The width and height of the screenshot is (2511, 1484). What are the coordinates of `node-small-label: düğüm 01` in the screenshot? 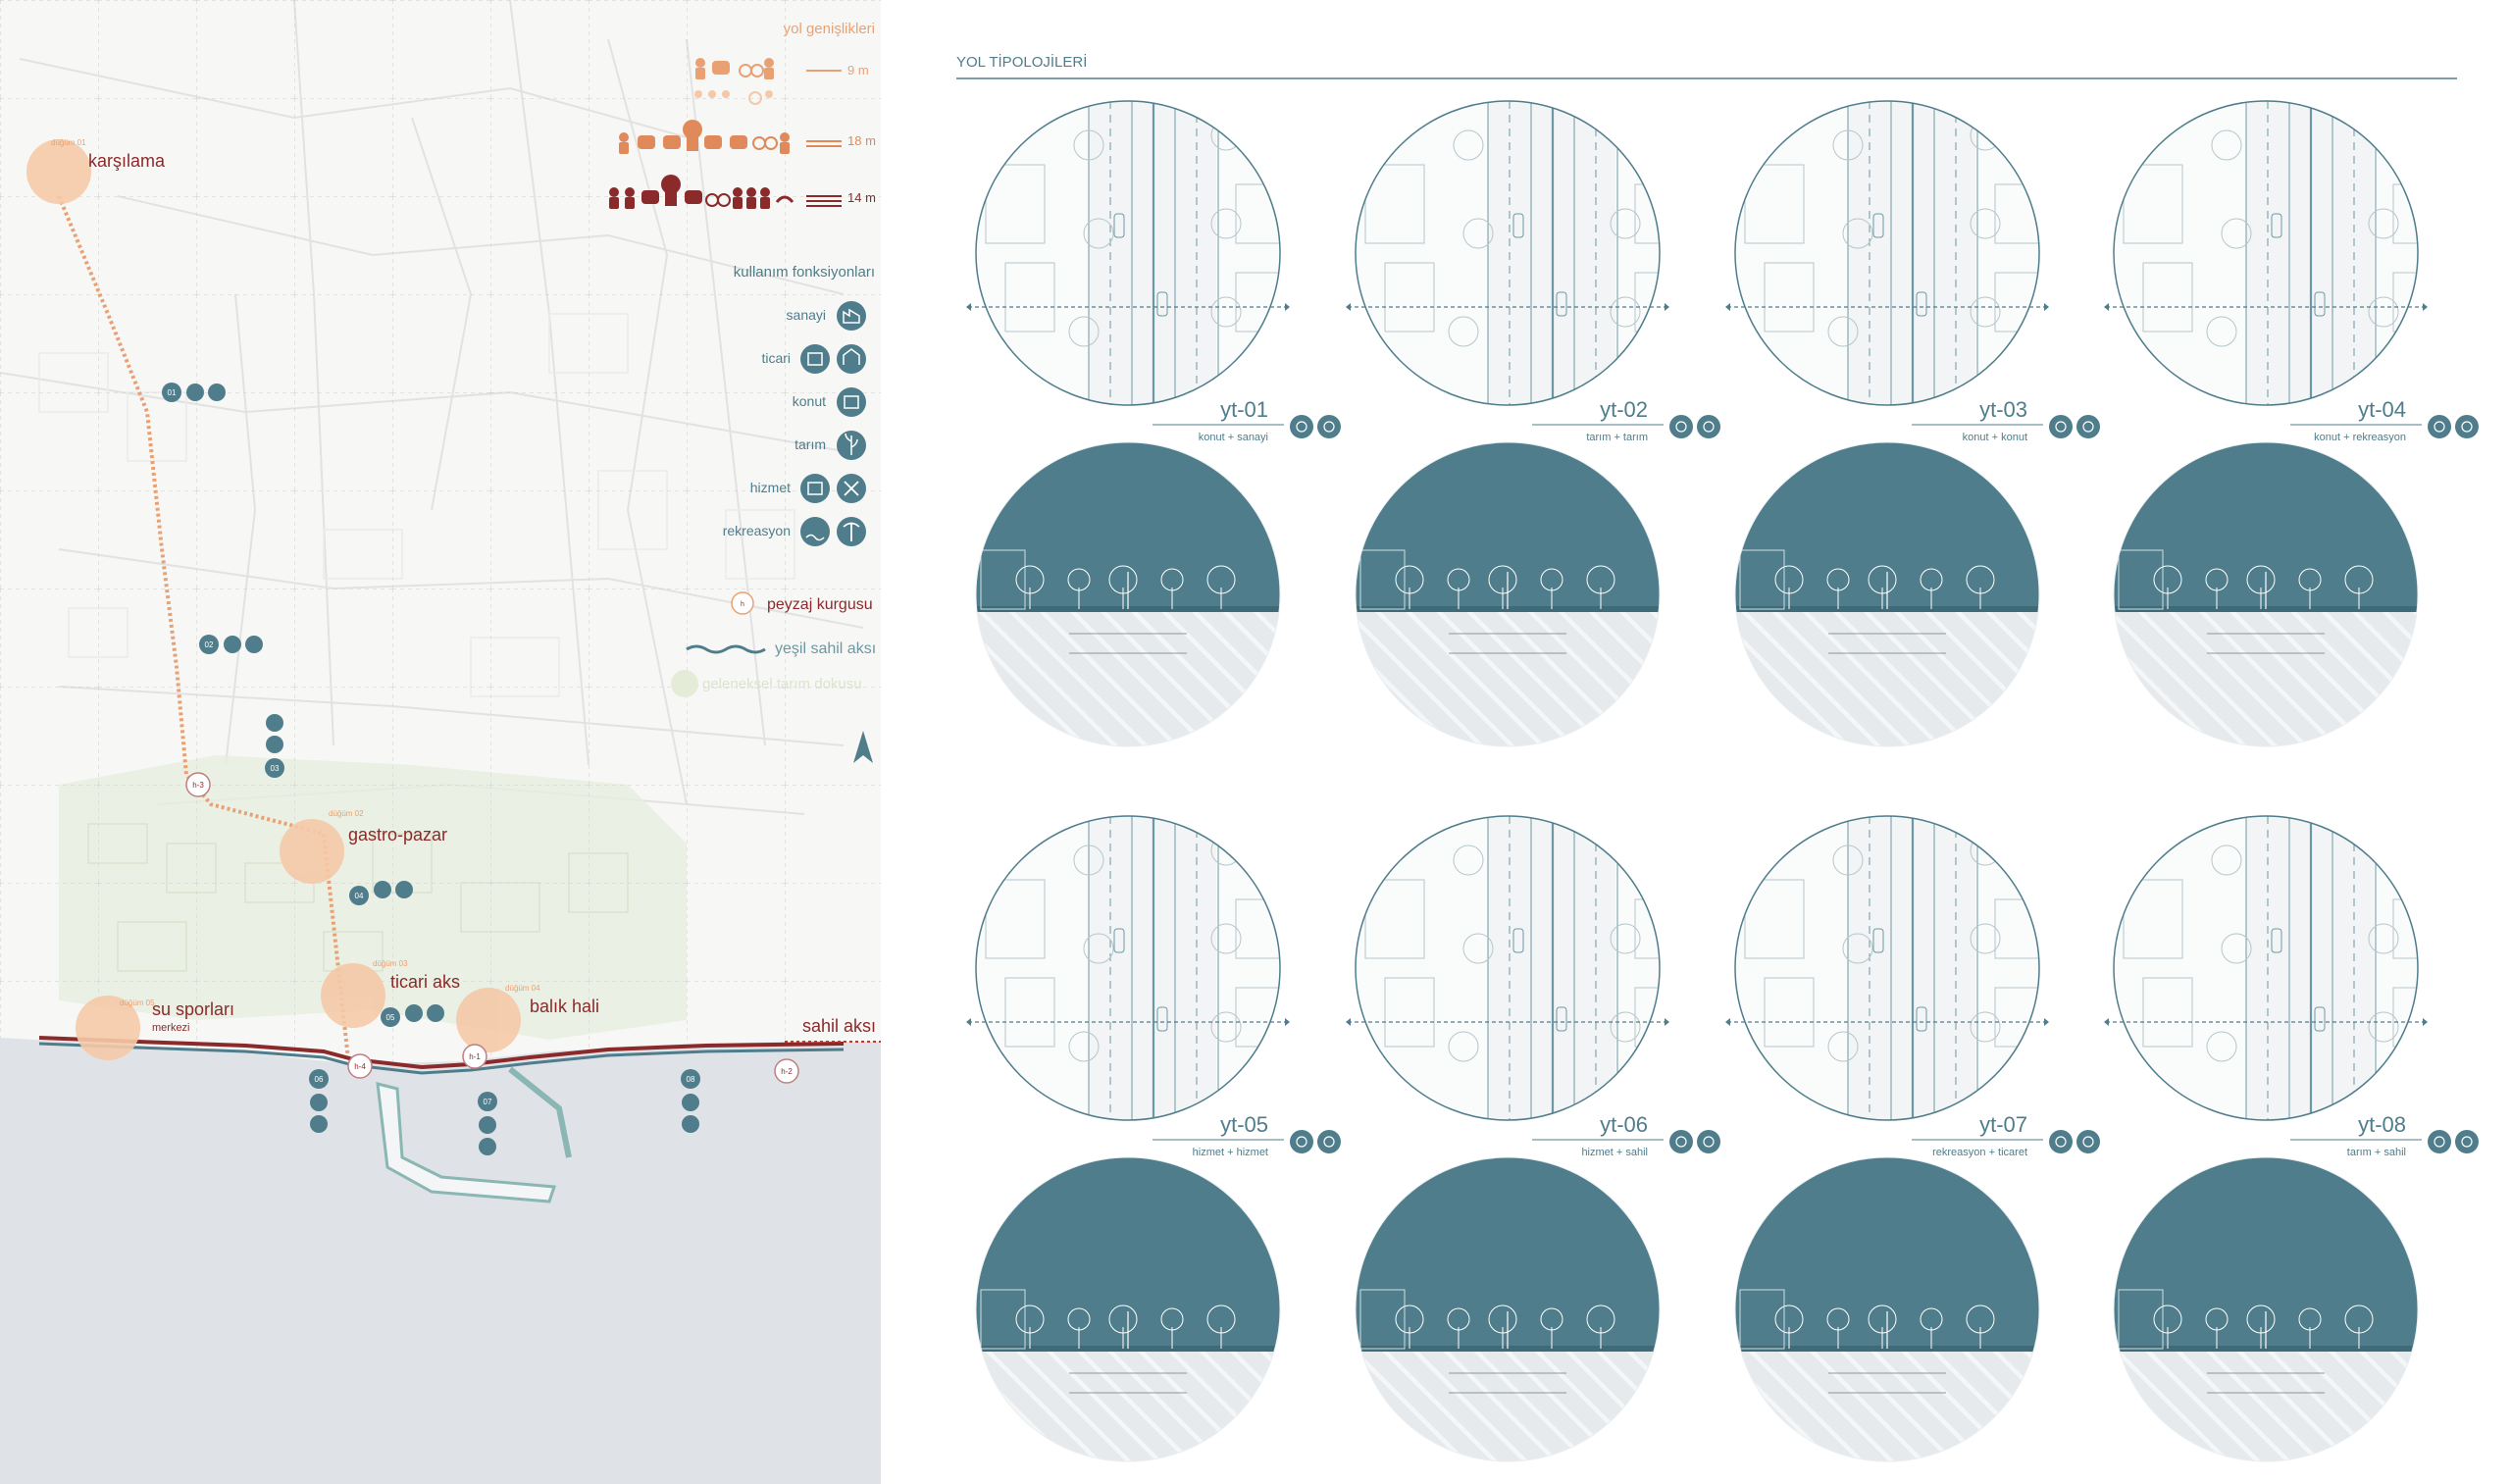 It's located at (68, 142).